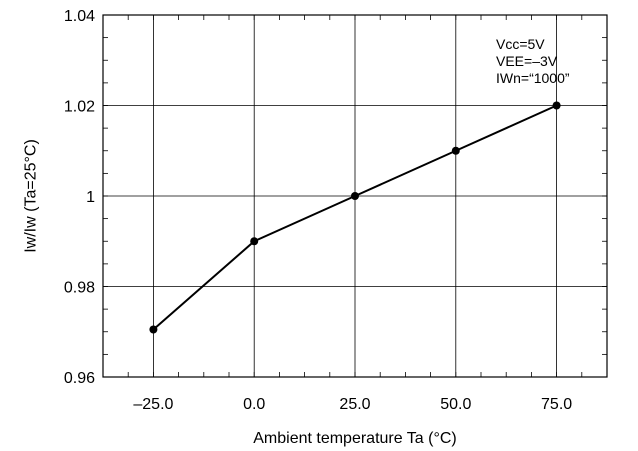 The width and height of the screenshot is (638, 451). What do you see at coordinates (79, 107) in the screenshot?
I see `y-tick-label: 1.02` at bounding box center [79, 107].